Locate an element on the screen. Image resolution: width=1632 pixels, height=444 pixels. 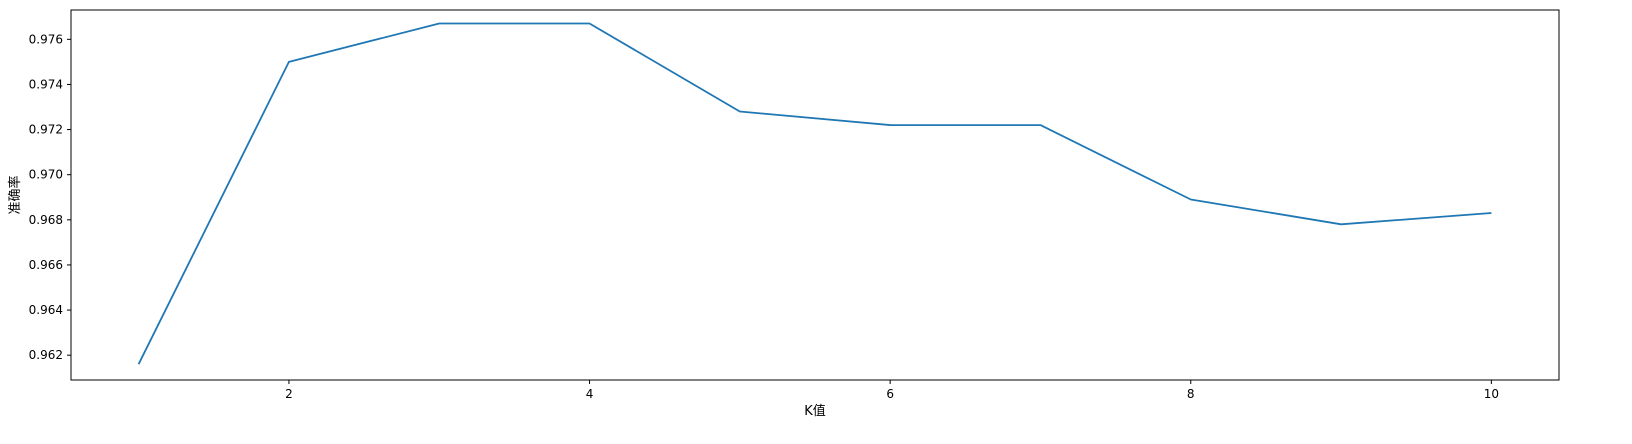
x-tick-label: 4 is located at coordinates (590, 394).